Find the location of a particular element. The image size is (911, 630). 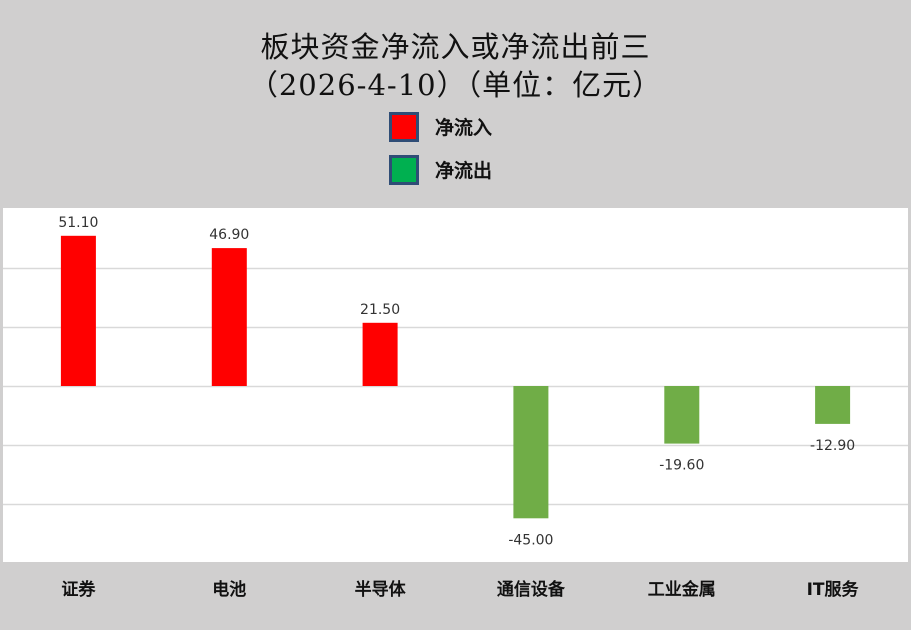

category-label: 工业金属 is located at coordinates (681, 590).